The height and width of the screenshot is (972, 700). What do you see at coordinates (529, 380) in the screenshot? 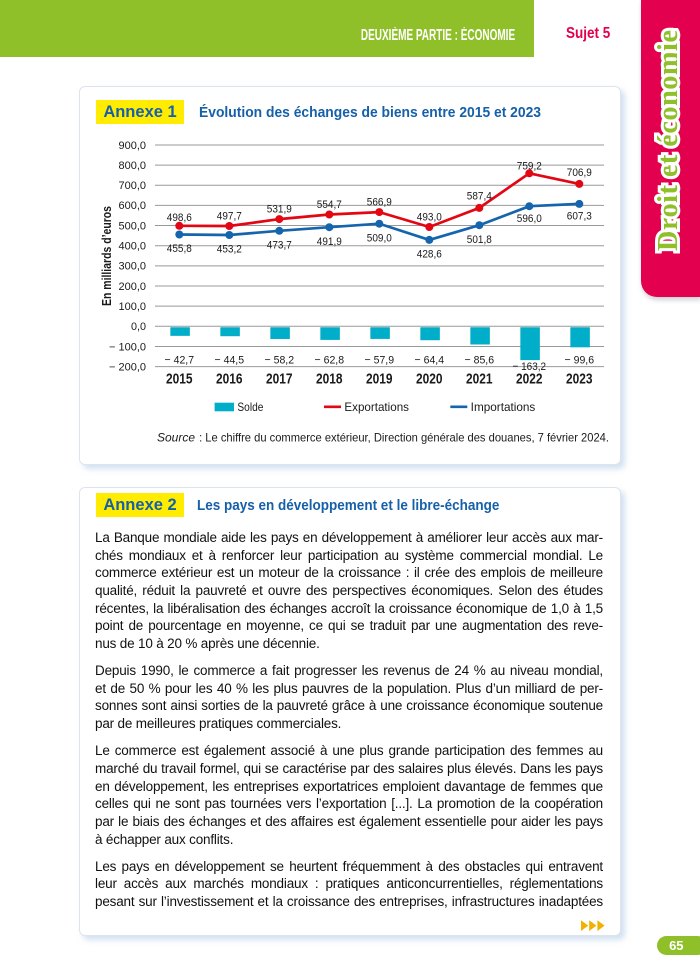
I see `svg-text: 2022` at bounding box center [529, 380].